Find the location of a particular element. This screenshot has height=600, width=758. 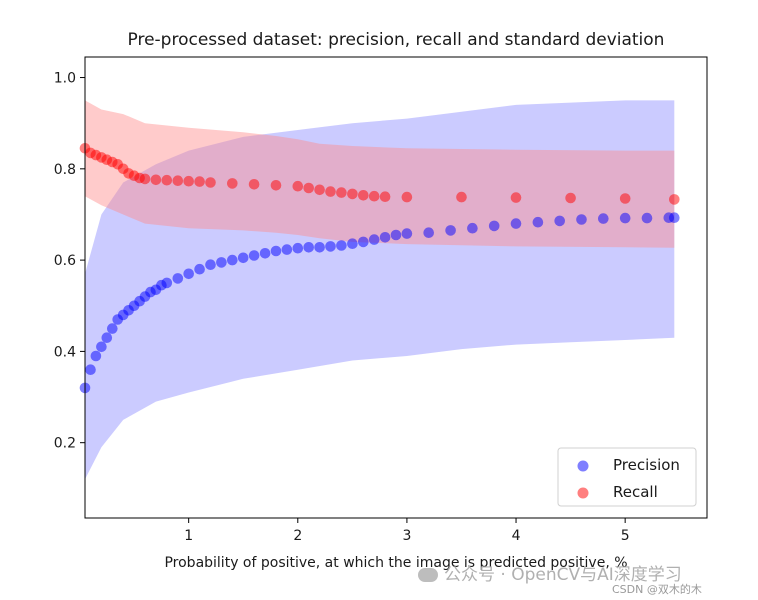

watermark-csdn: CSDN @双木的木 is located at coordinates (657, 589).